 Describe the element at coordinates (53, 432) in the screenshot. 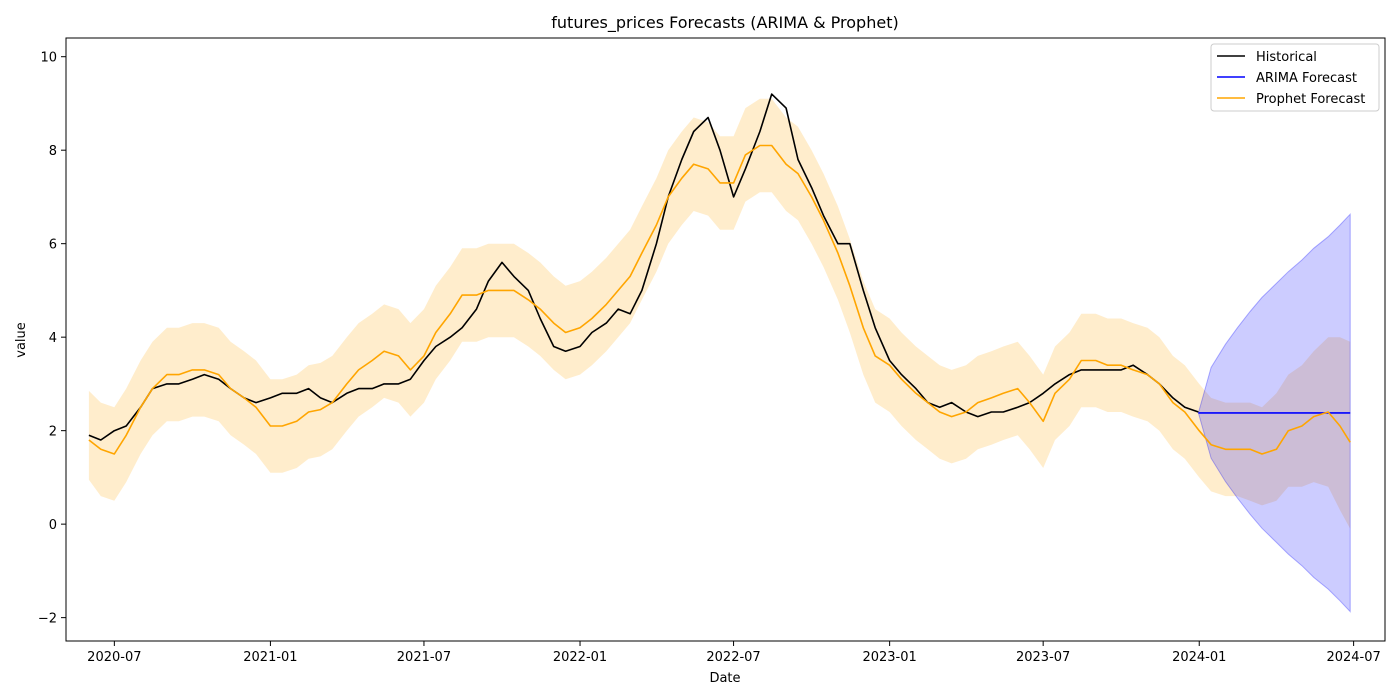

I see `y-tick-label: 2` at that location.